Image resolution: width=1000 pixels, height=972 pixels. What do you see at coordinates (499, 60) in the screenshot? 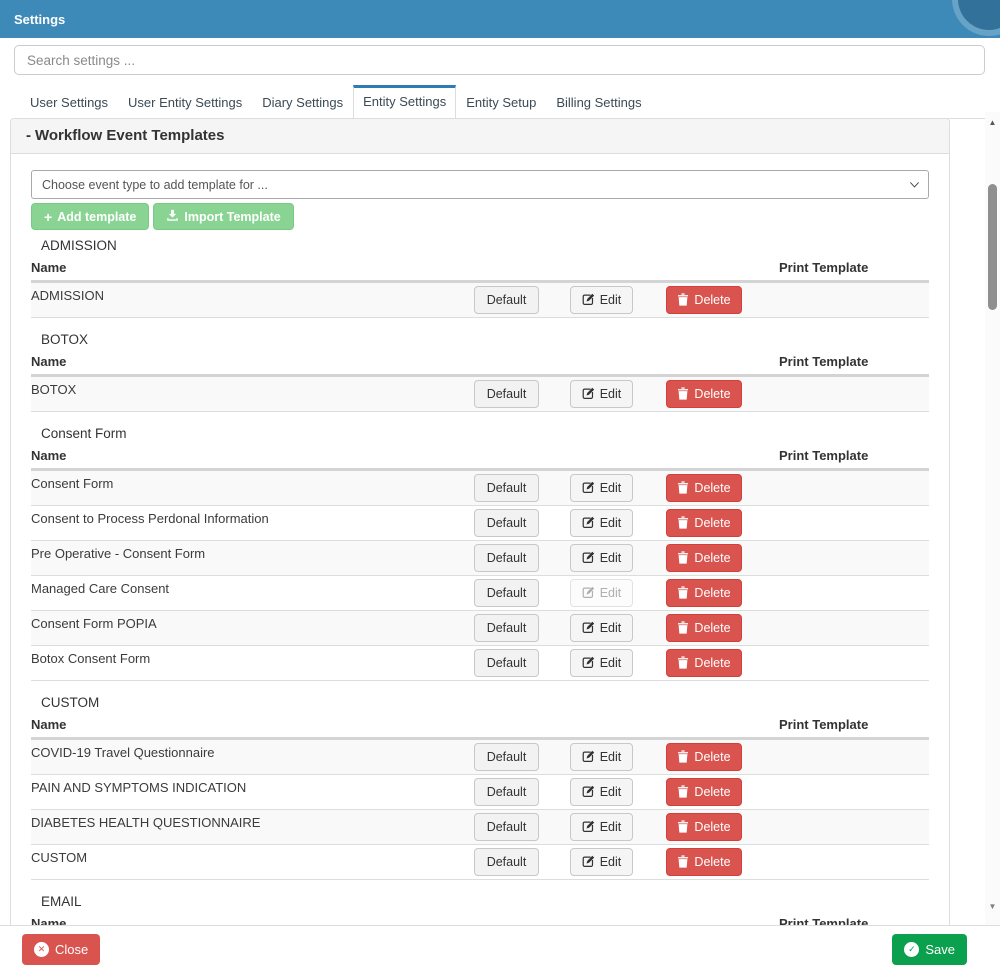
I see `search-input` at bounding box center [499, 60].